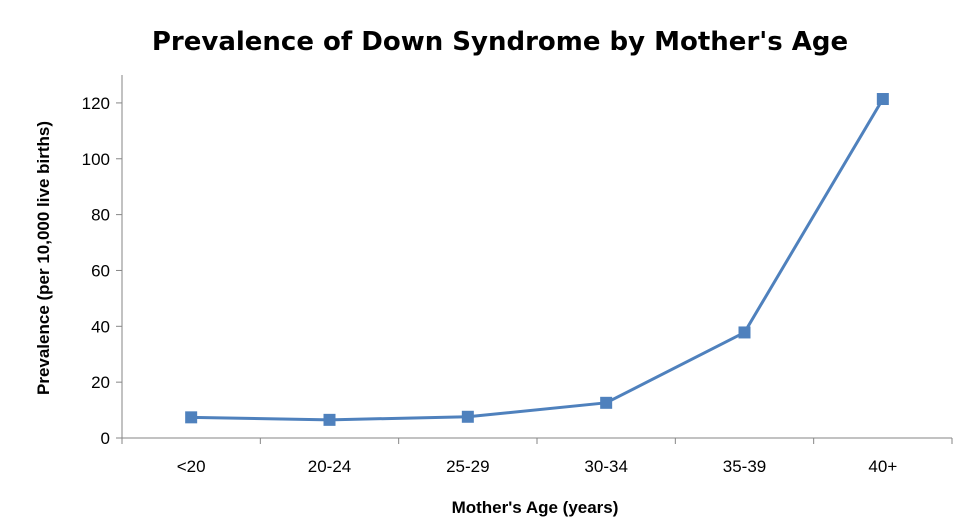 This screenshot has height=528, width=978. I want to click on y-axis-ticks: 0 20 40 60 80 100 120, so click(102, 271).